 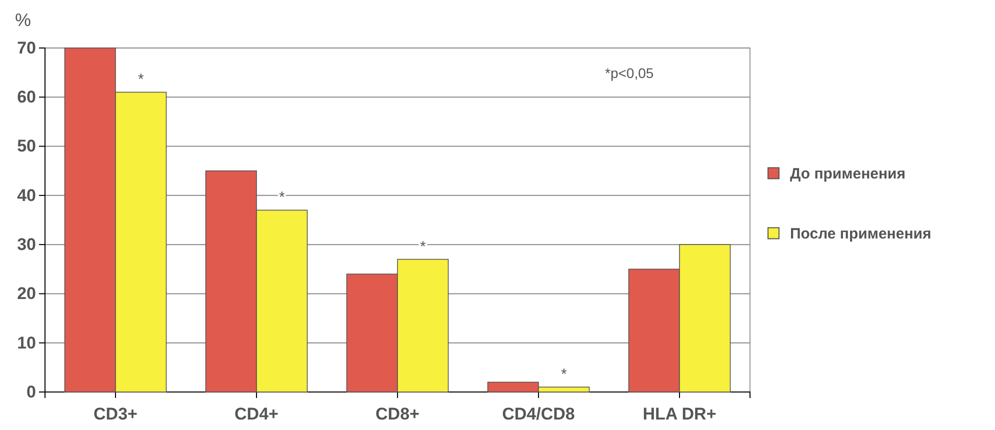 What do you see at coordinates (31, 392) in the screenshot?
I see `y-tick-label: 0` at bounding box center [31, 392].